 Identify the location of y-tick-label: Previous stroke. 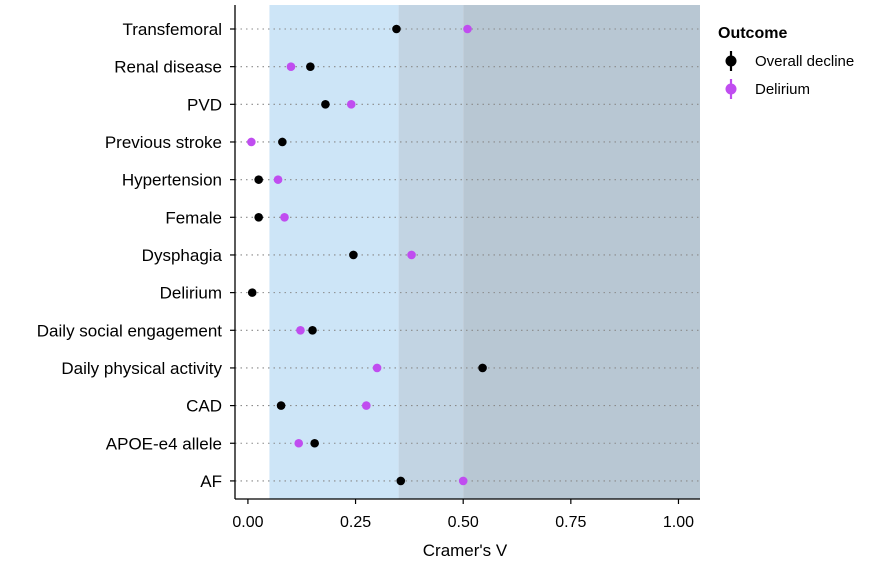
(163, 142).